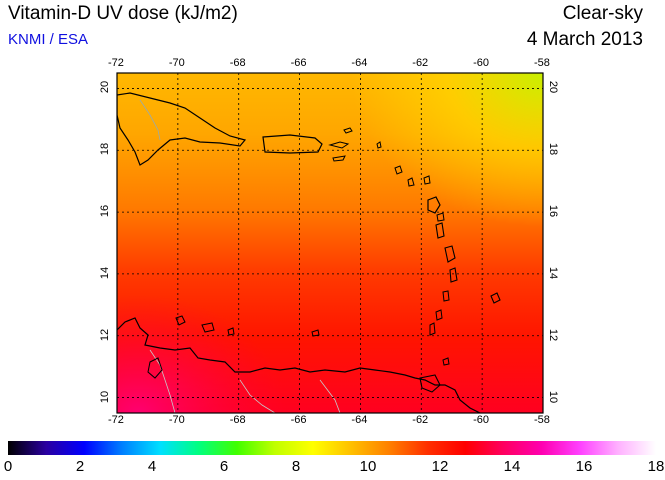 The width and height of the screenshot is (665, 480). I want to click on colorbar-label: 4, so click(152, 466).